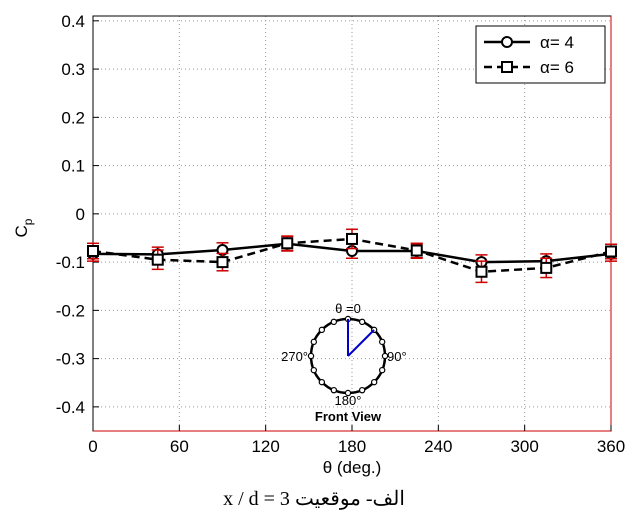  What do you see at coordinates (529, 55) in the screenshot?
I see `legend-items: α= 4 α= 6` at bounding box center [529, 55].